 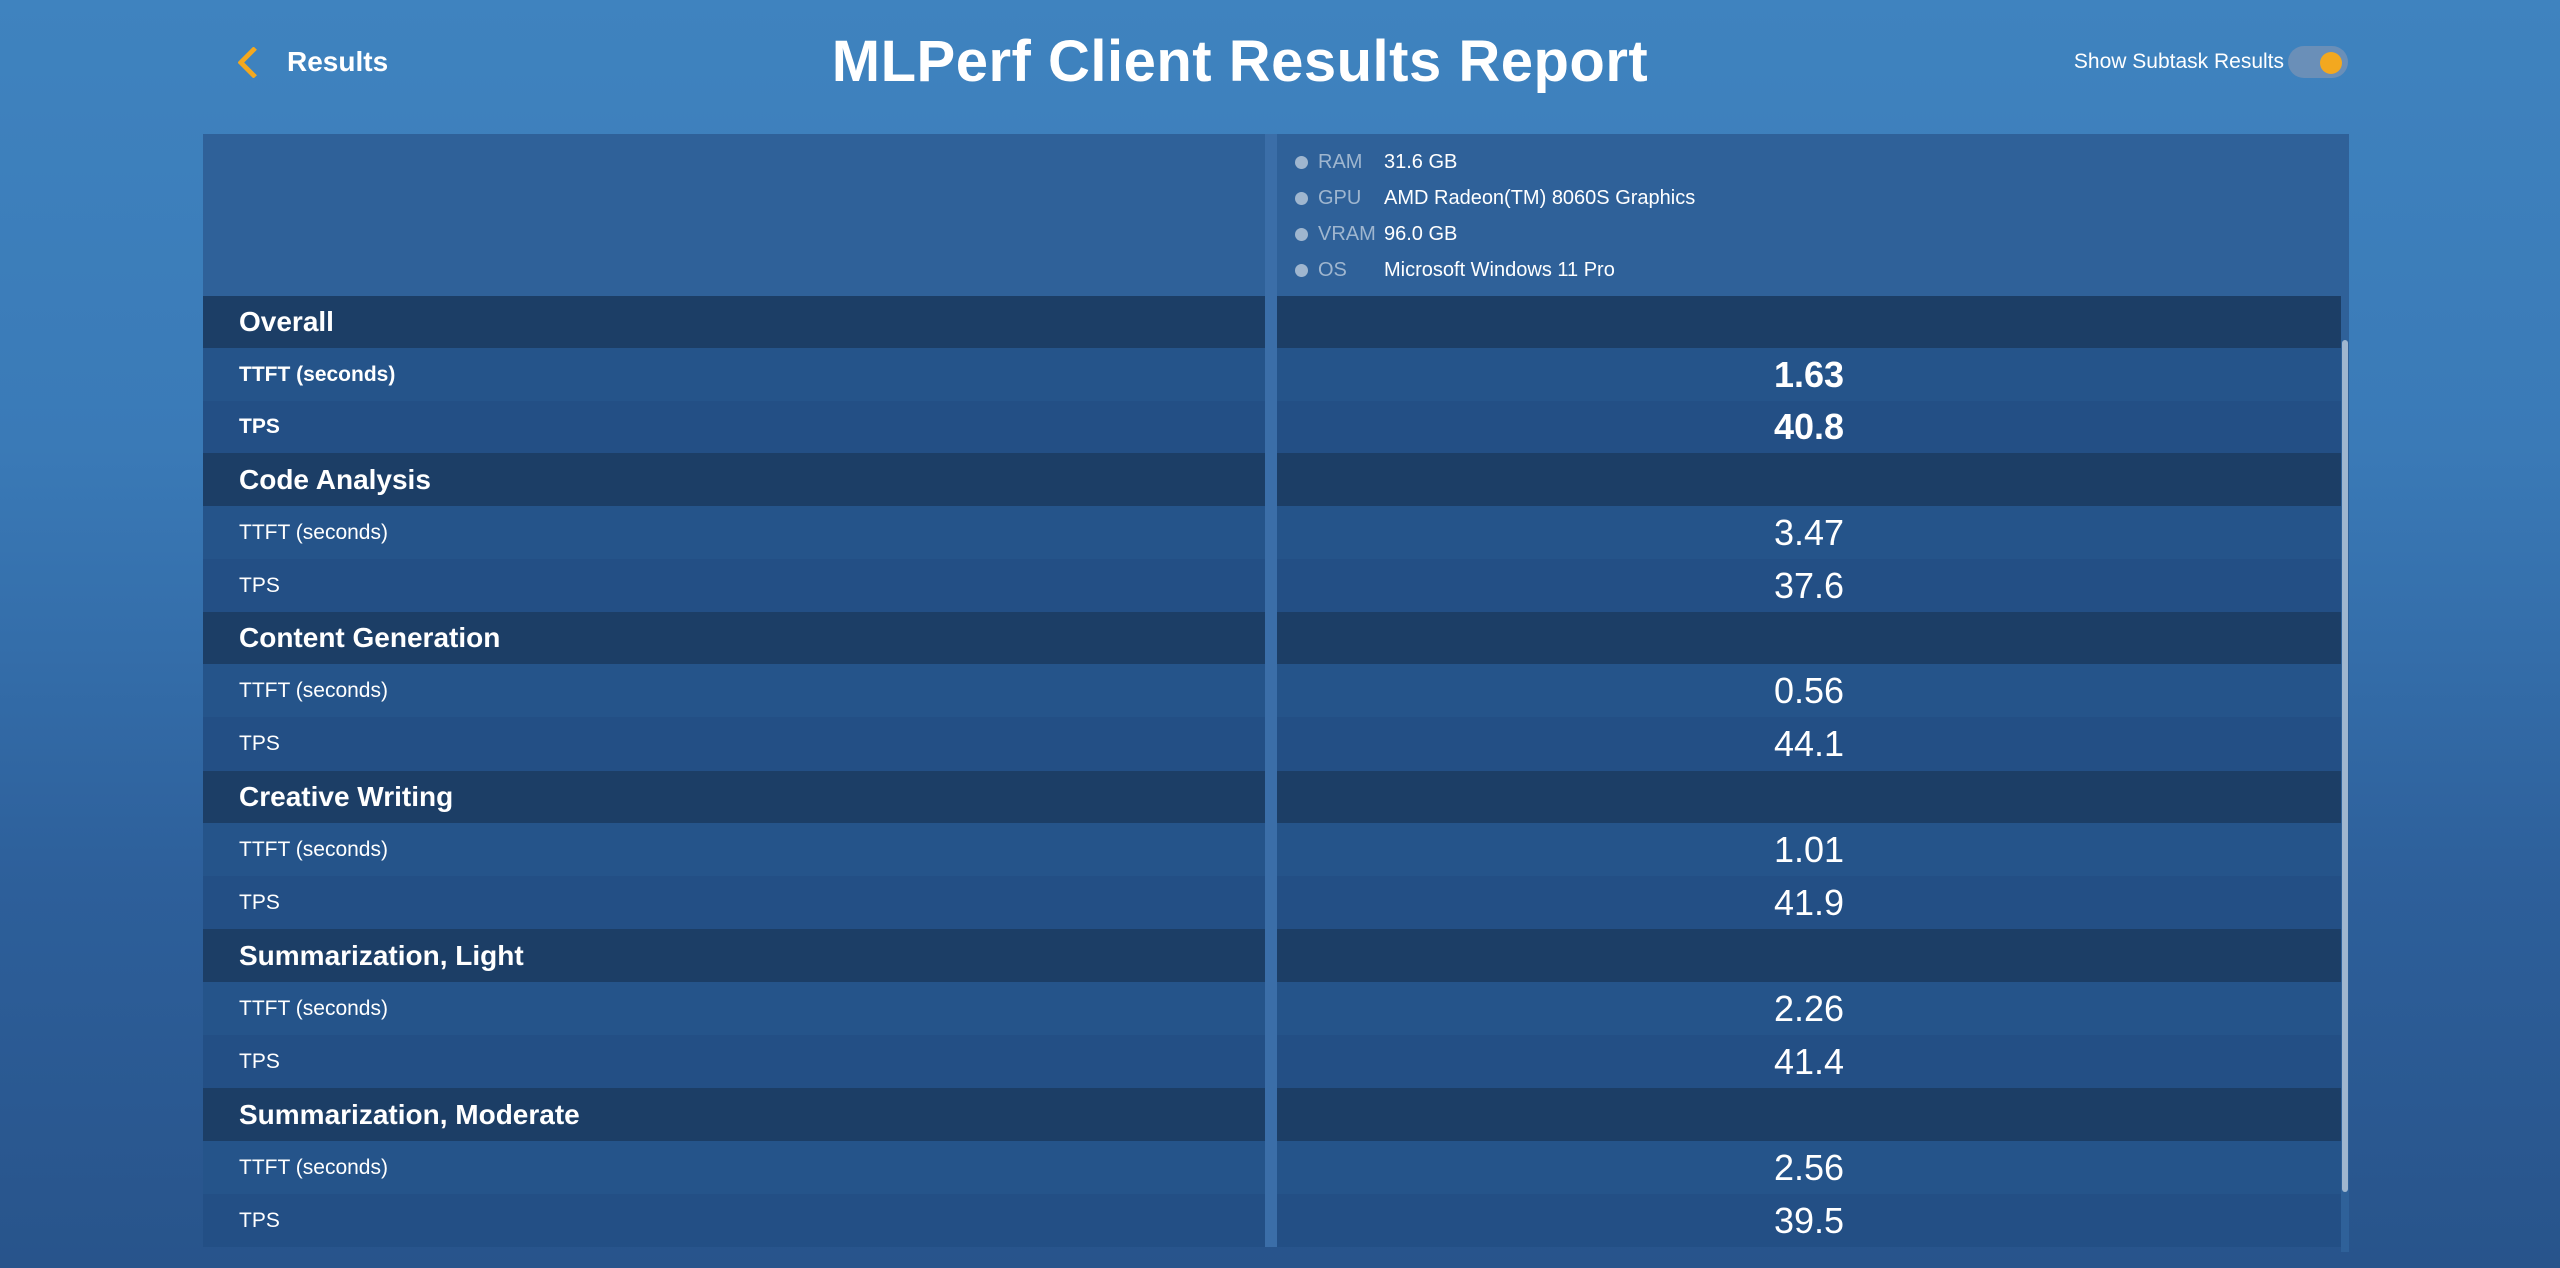 I want to click on metric-value: 37.6, so click(x=1809, y=585).